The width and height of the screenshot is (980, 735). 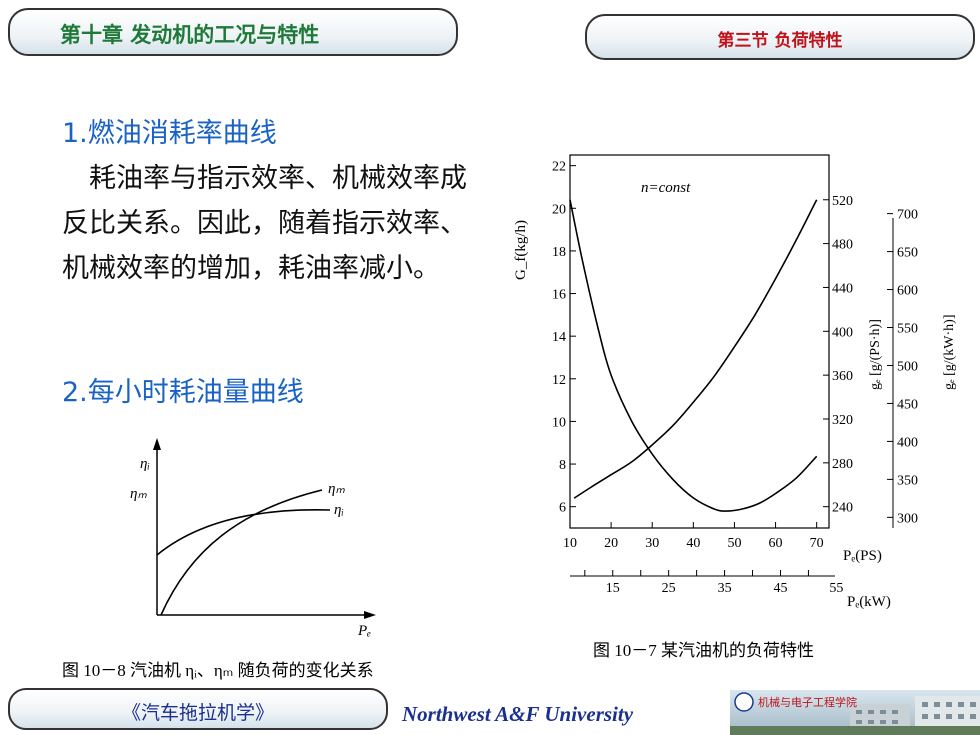 What do you see at coordinates (157, 444) in the screenshot?
I see `fig-left-y-arrow` at bounding box center [157, 444].